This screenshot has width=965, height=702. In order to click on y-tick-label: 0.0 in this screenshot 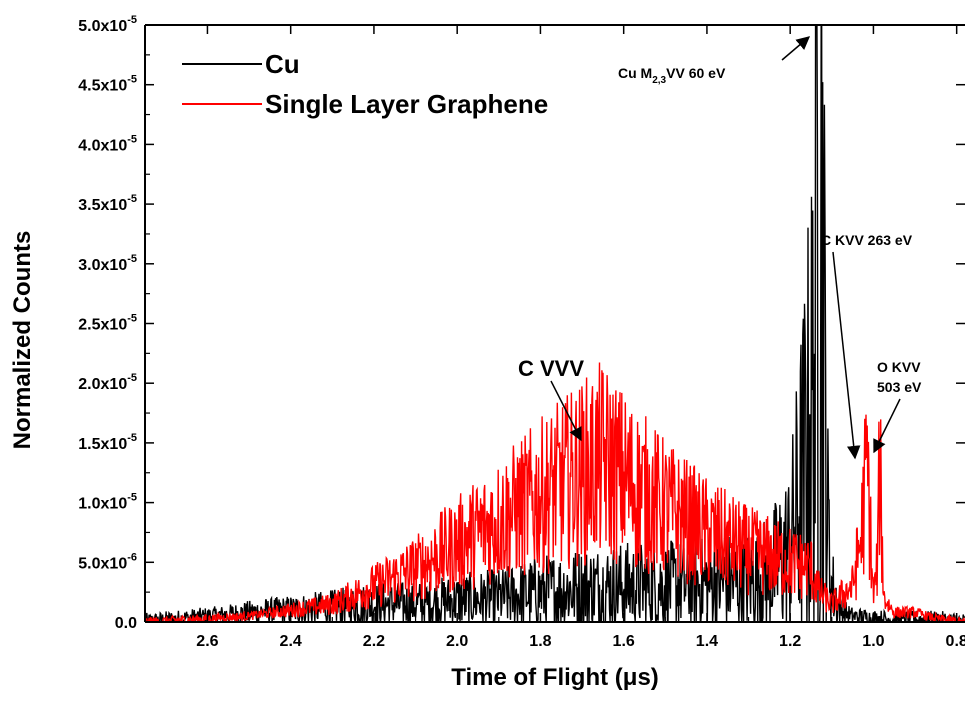, I will do `click(126, 623)`.